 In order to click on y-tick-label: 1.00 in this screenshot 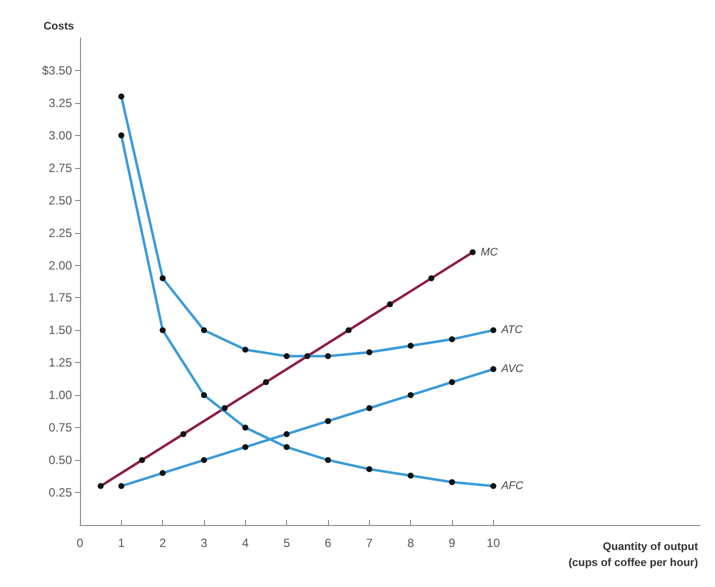, I will do `click(60, 395)`.